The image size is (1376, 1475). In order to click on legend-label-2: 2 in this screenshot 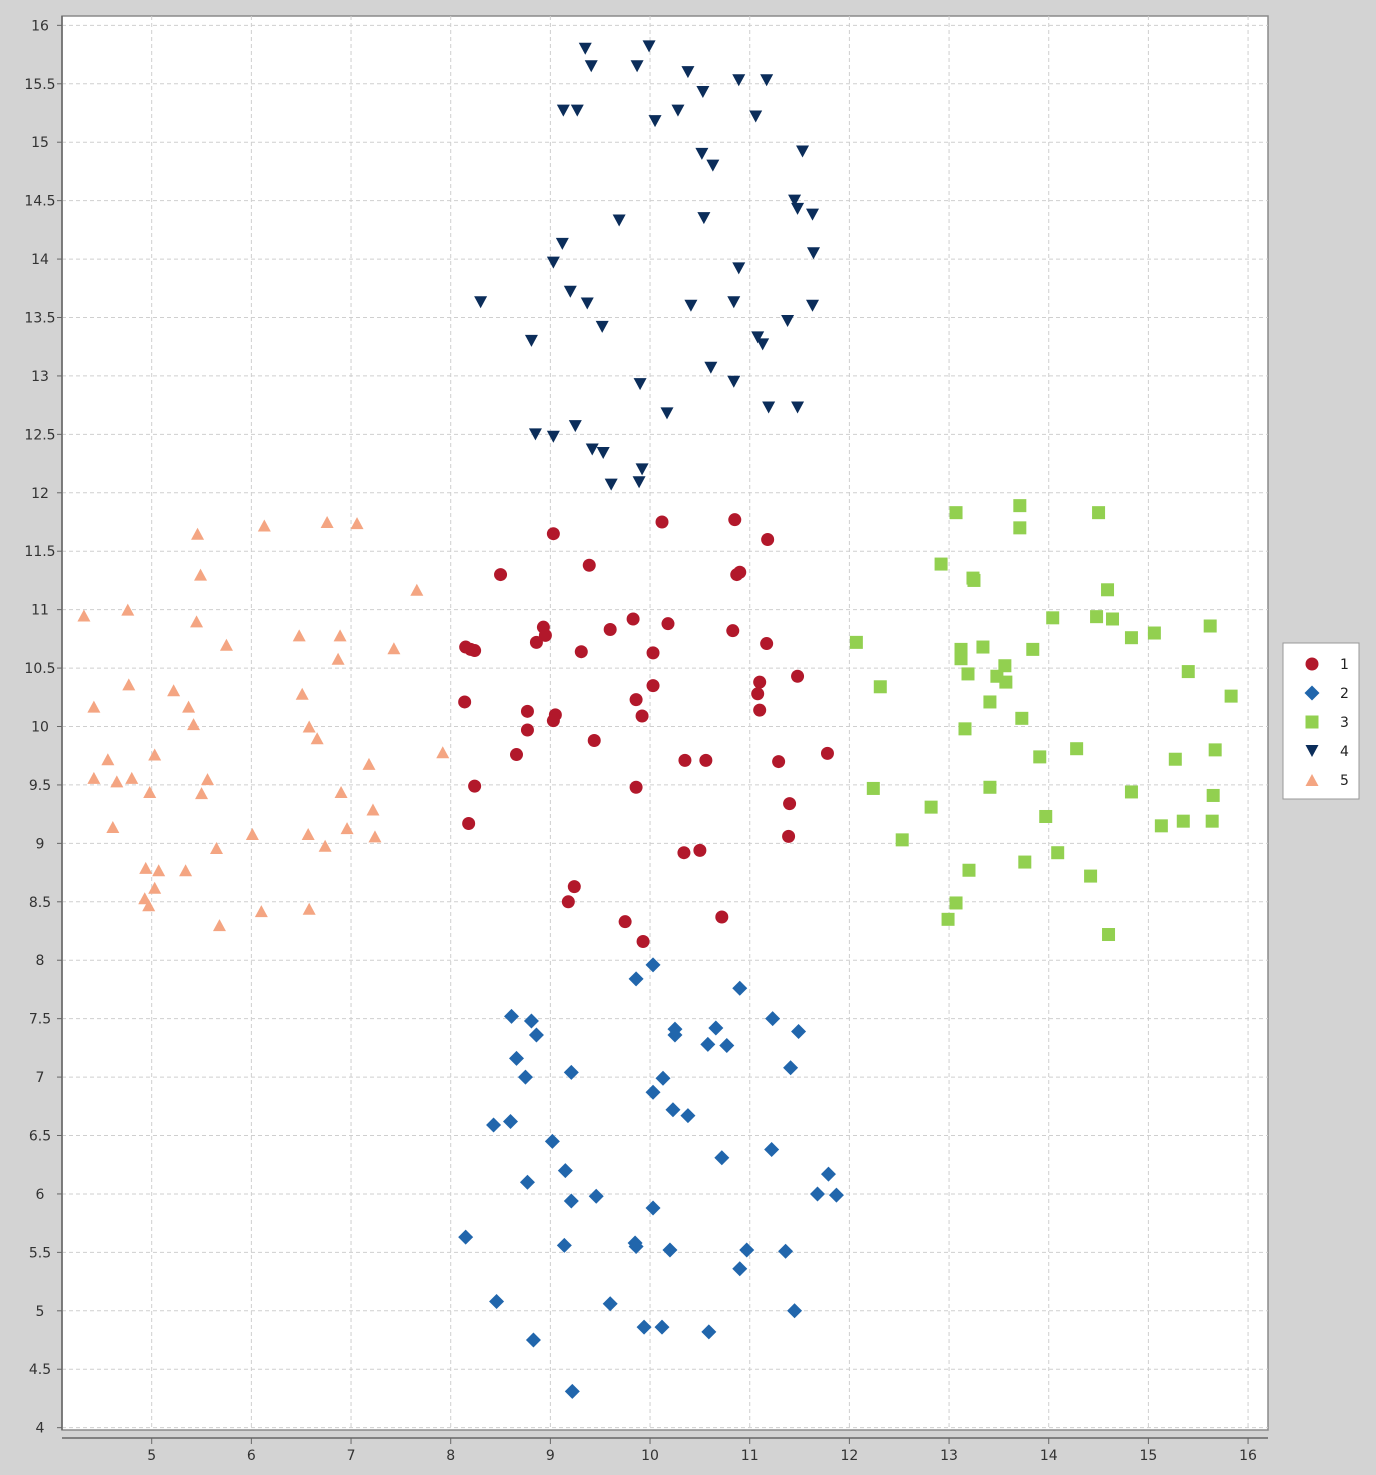, I will do `click(1344, 694)`.